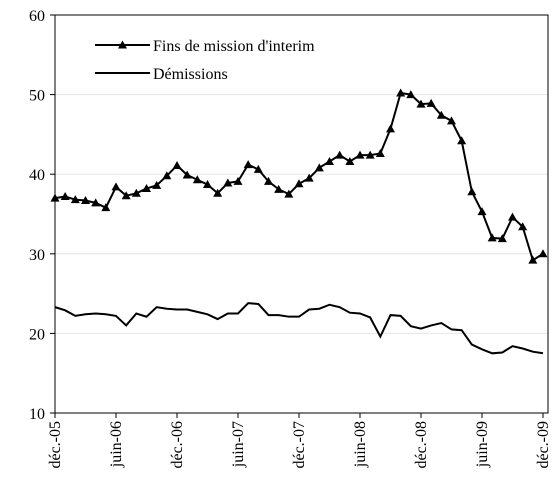  What do you see at coordinates (116, 444) in the screenshot?
I see `x-tick-label: juin-06` at bounding box center [116, 444].